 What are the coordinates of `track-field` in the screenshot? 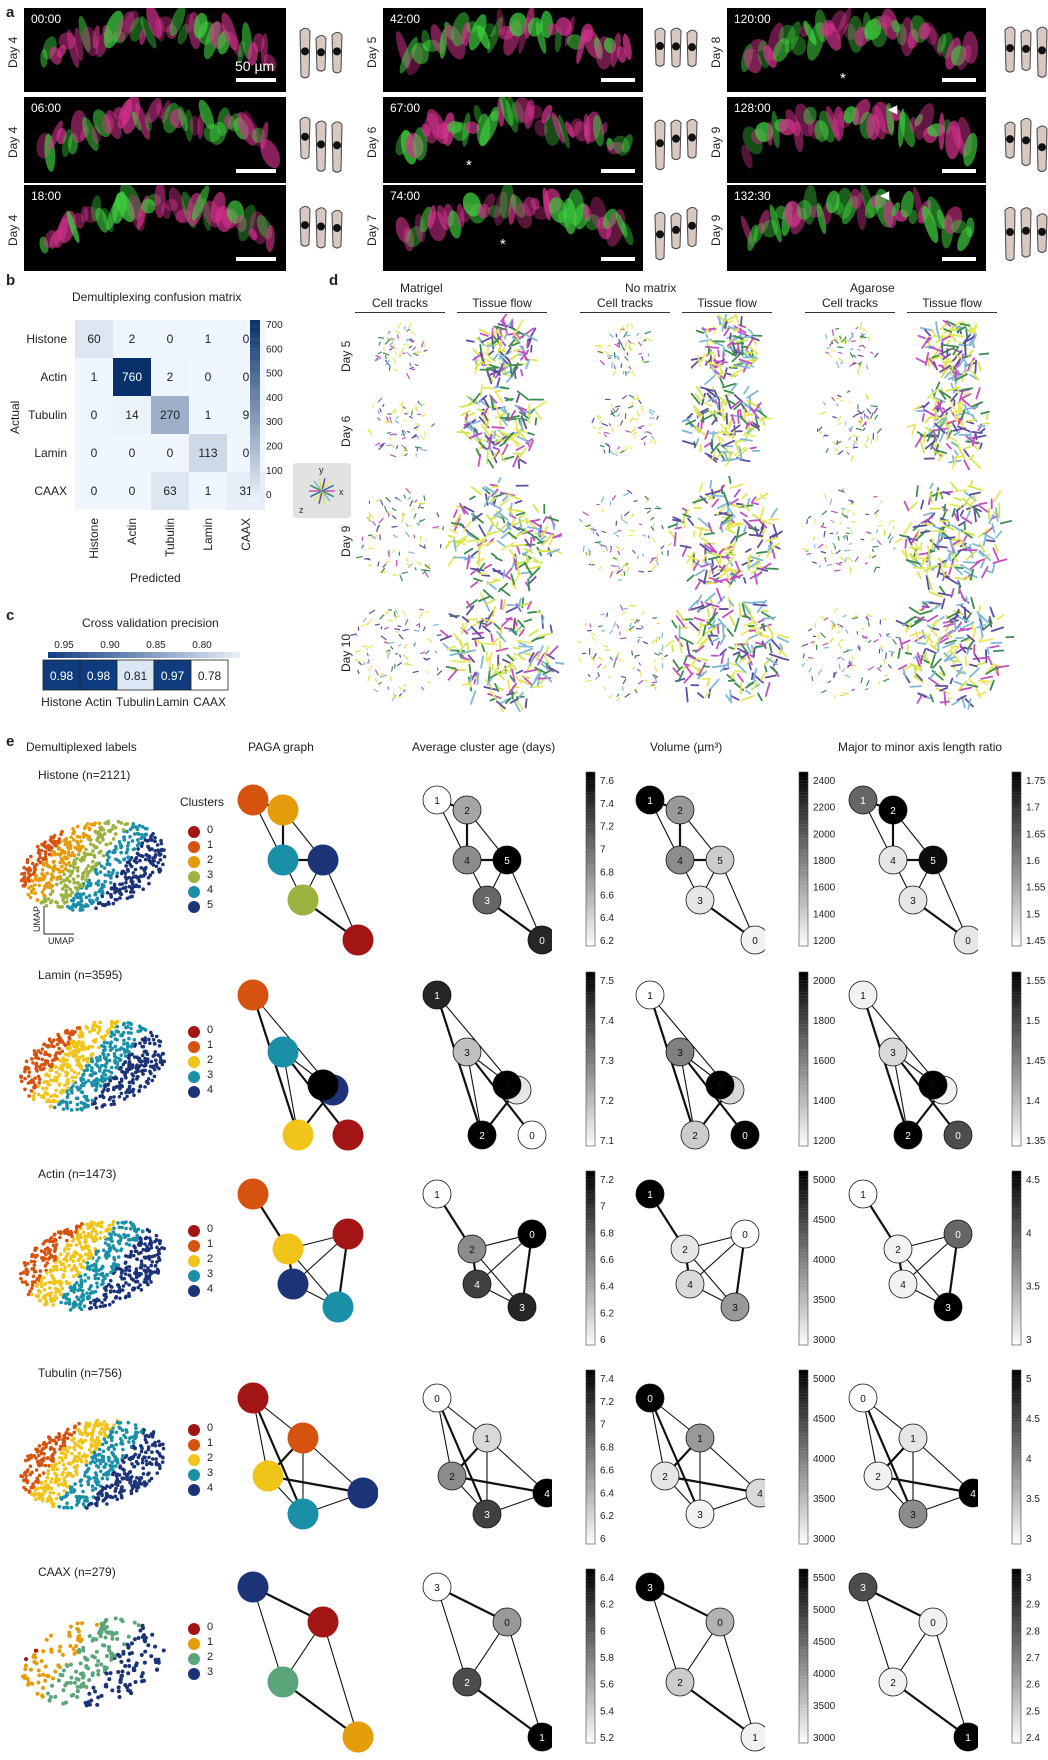 It's located at (850, 350).